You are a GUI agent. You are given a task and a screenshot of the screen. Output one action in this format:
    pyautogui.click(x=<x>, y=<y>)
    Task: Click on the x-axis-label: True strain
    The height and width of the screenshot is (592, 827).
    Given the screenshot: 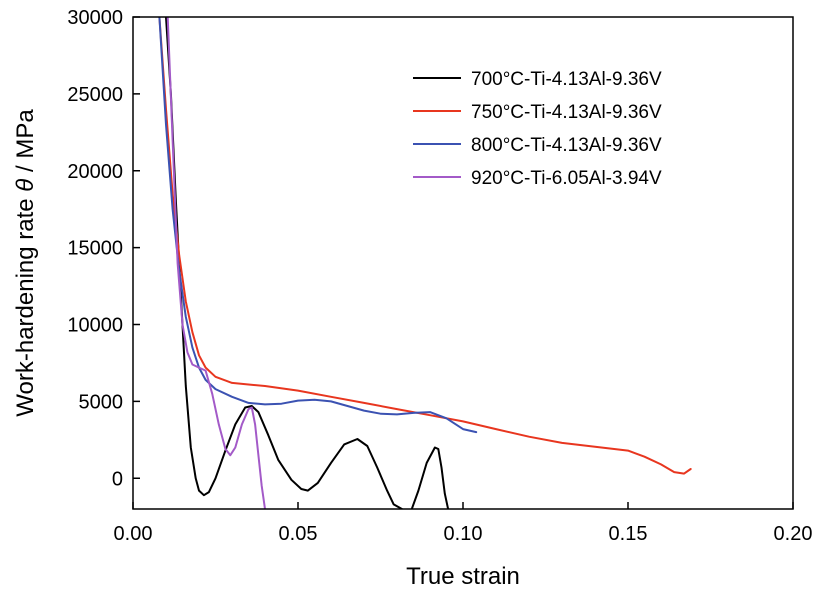 What is the action you would take?
    pyautogui.click(x=463, y=576)
    